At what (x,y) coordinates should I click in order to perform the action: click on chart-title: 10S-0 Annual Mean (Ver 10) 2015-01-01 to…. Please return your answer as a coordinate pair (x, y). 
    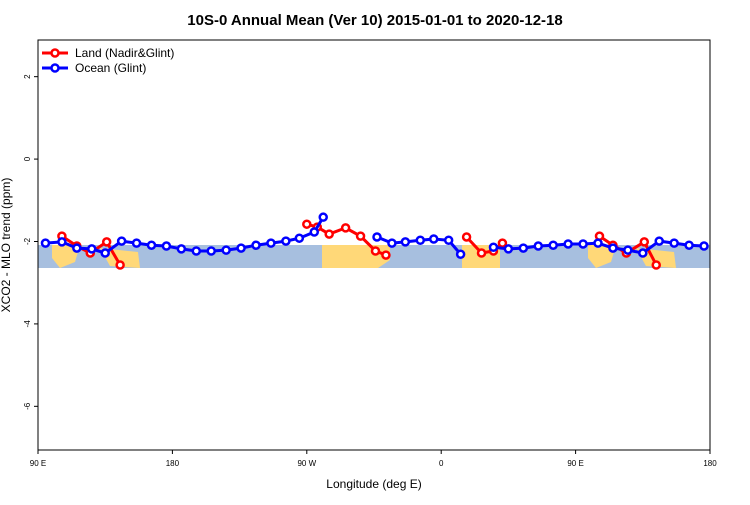
    Looking at the image, I should click on (374, 20).